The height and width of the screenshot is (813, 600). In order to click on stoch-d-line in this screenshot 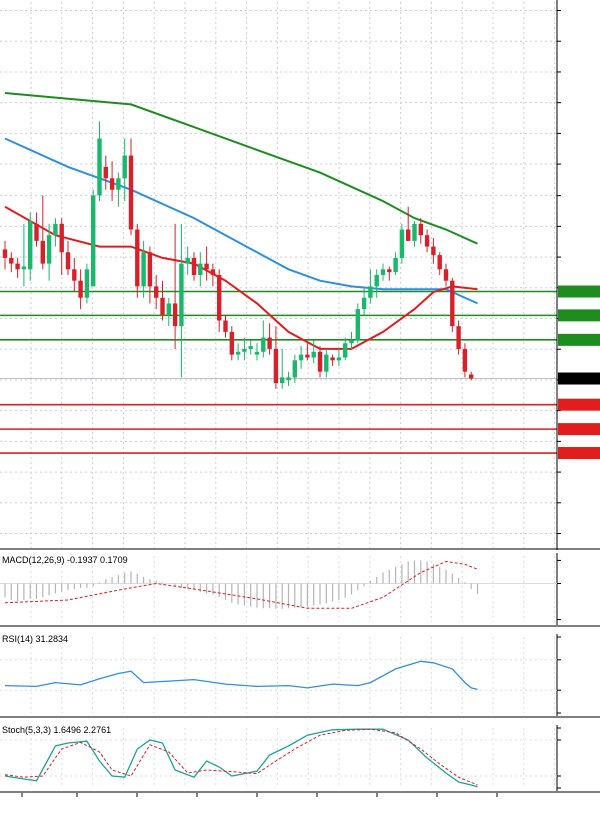, I will do `click(241, 757)`.